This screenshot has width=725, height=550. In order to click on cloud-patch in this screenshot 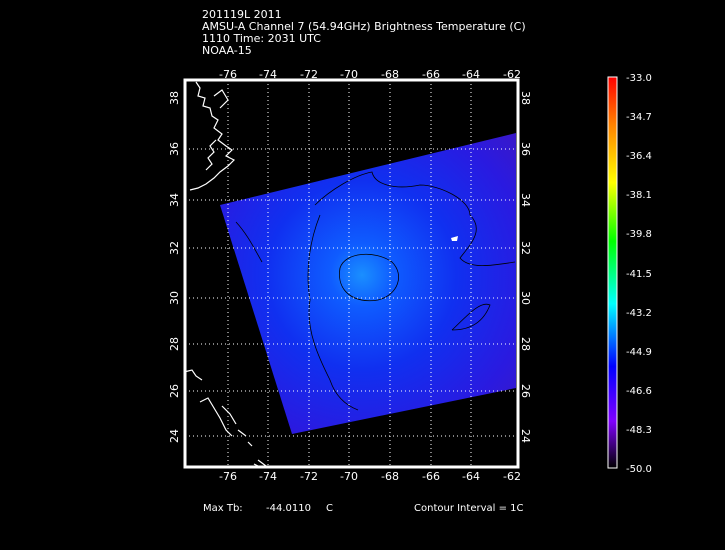, I will do `click(454, 238)`.